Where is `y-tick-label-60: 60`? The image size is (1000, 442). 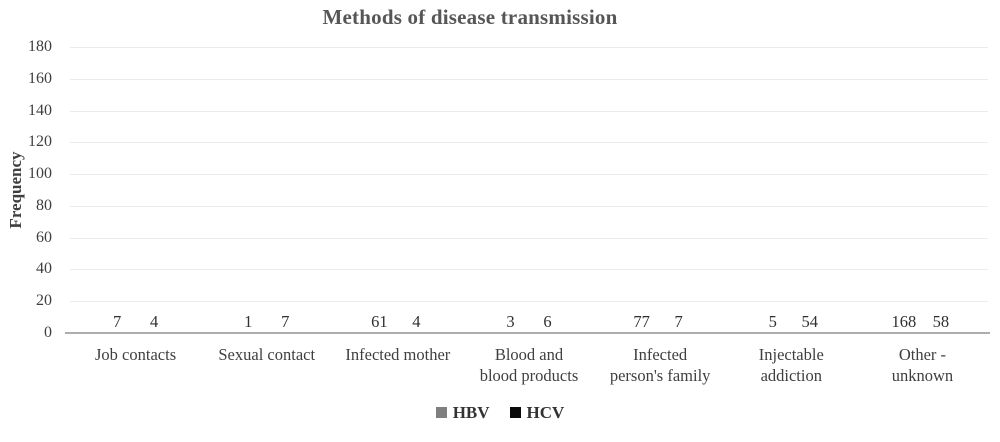 y-tick-label-60: 60 is located at coordinates (44, 237).